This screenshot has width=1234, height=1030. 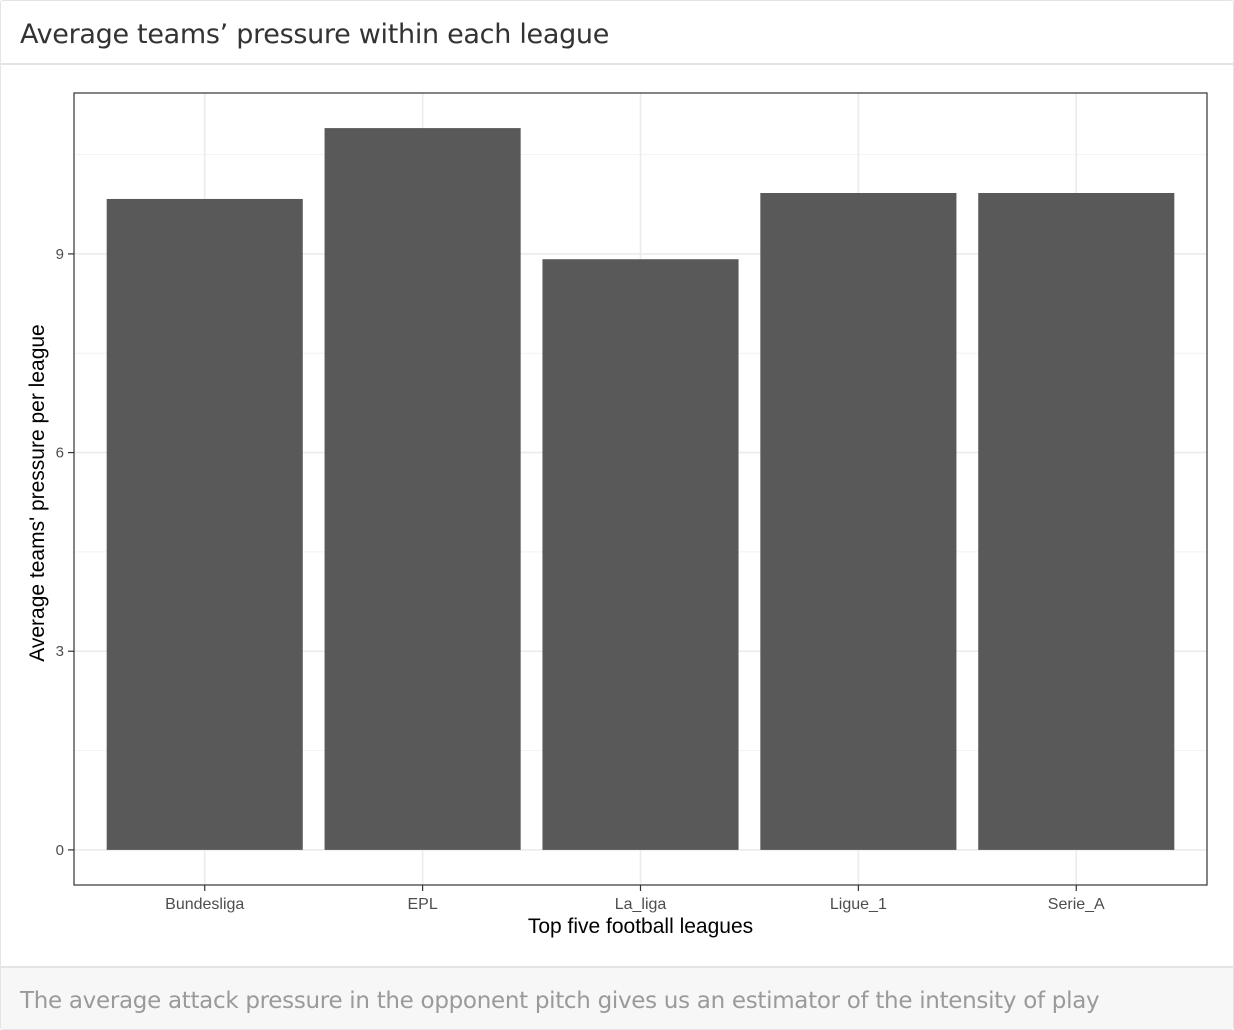 What do you see at coordinates (422, 489) in the screenshot?
I see `bar-epl` at bounding box center [422, 489].